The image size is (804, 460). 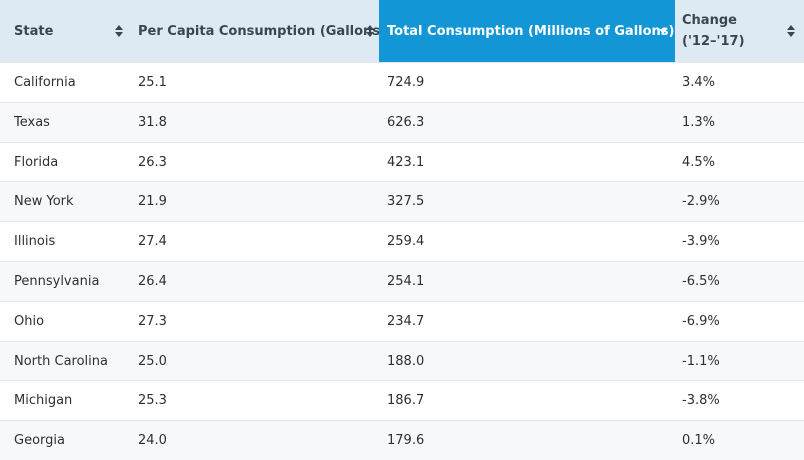 I want to click on cell-total: 179.6, so click(x=406, y=441).